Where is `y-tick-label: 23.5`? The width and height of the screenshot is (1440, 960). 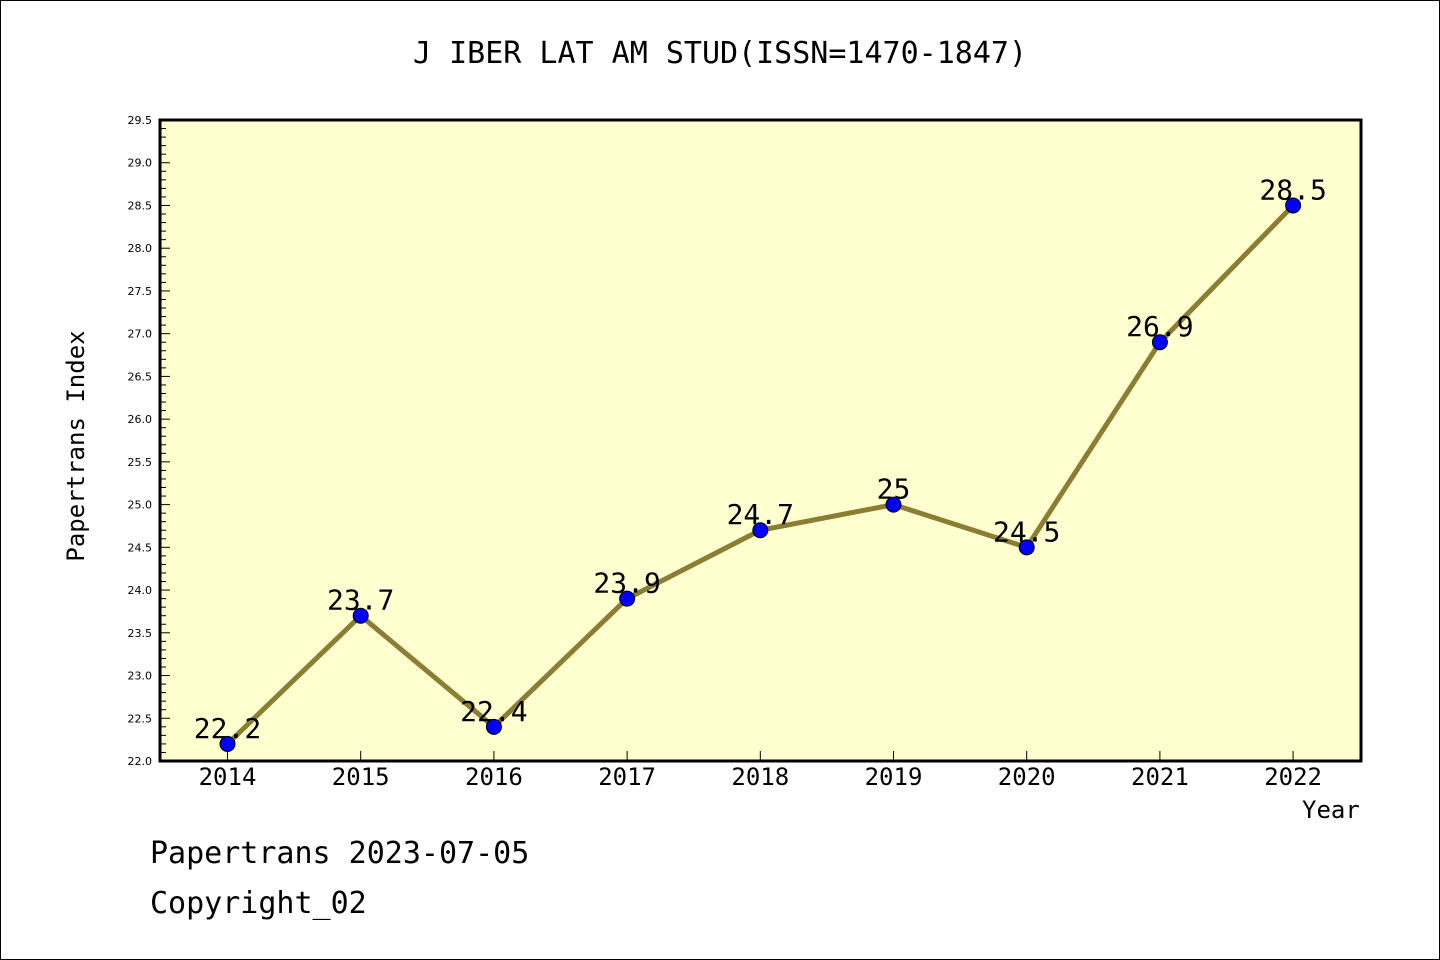 y-tick-label: 23.5 is located at coordinates (140, 633).